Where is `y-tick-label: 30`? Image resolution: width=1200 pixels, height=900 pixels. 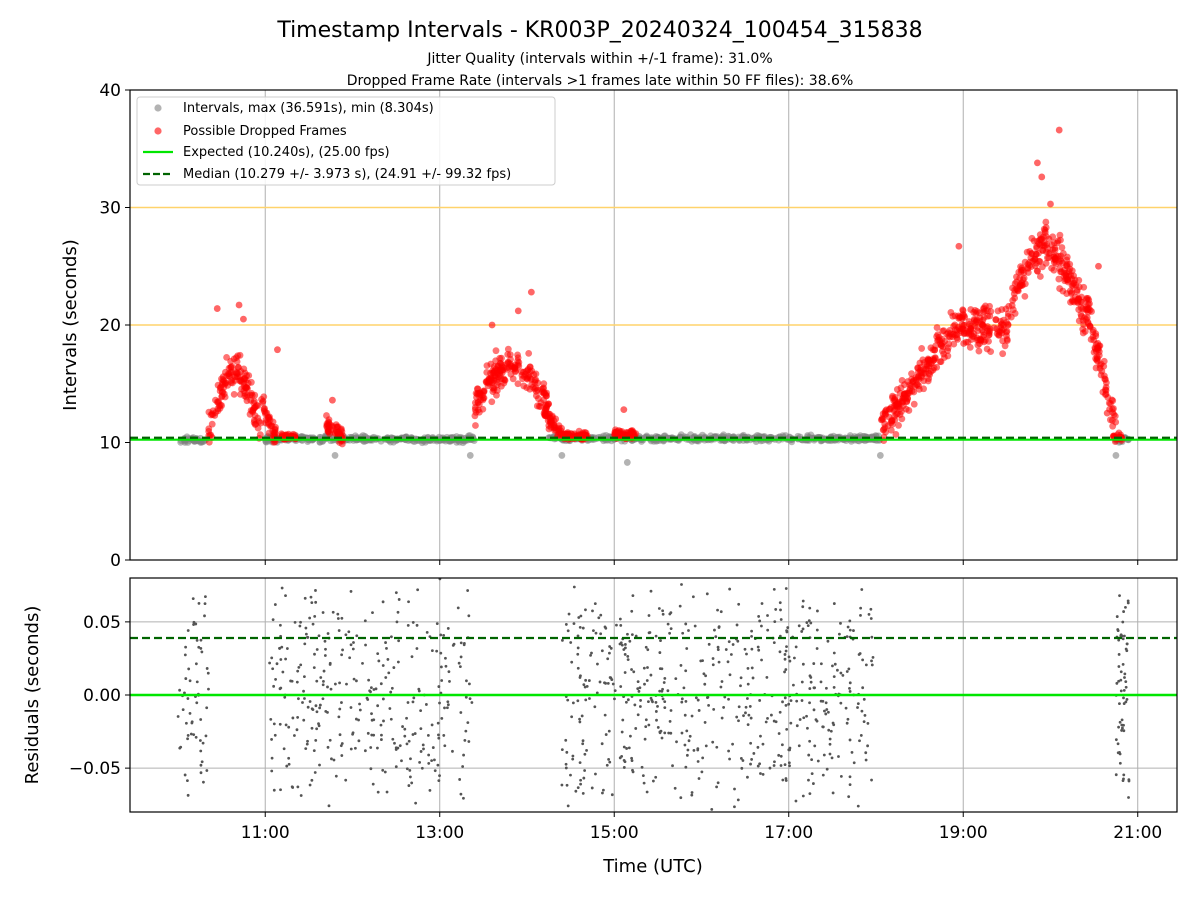
y-tick-label: 30 is located at coordinates (110, 209).